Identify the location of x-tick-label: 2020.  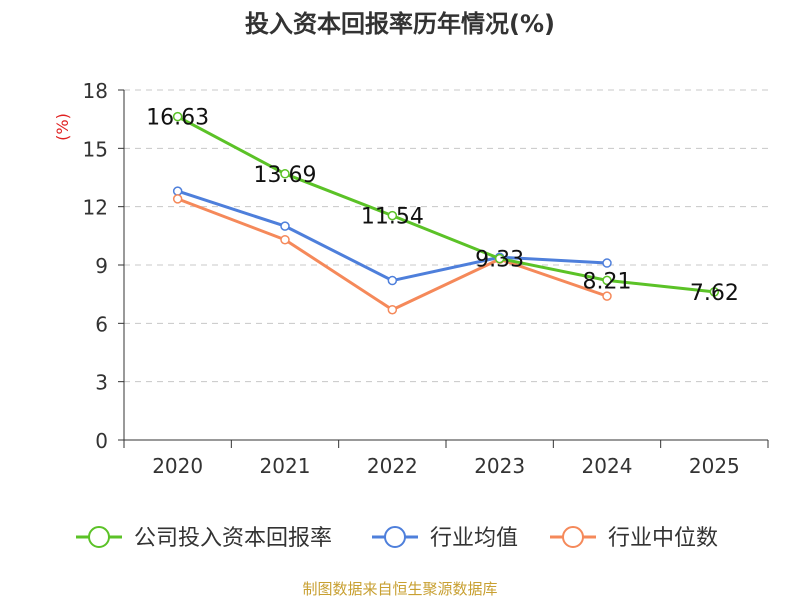
(177, 466).